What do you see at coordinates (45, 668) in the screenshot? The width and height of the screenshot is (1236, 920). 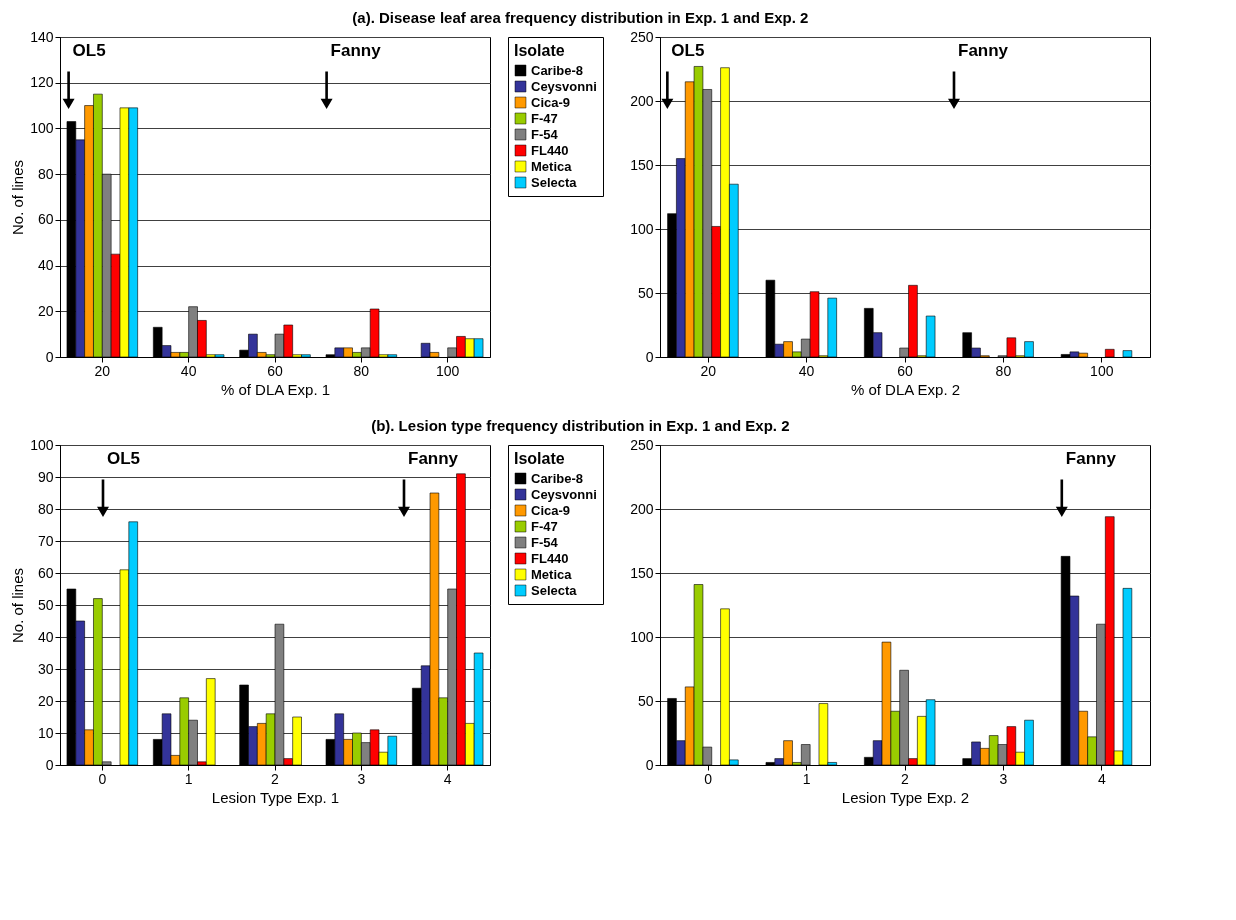 I see `y-tick-label: 30` at bounding box center [45, 668].